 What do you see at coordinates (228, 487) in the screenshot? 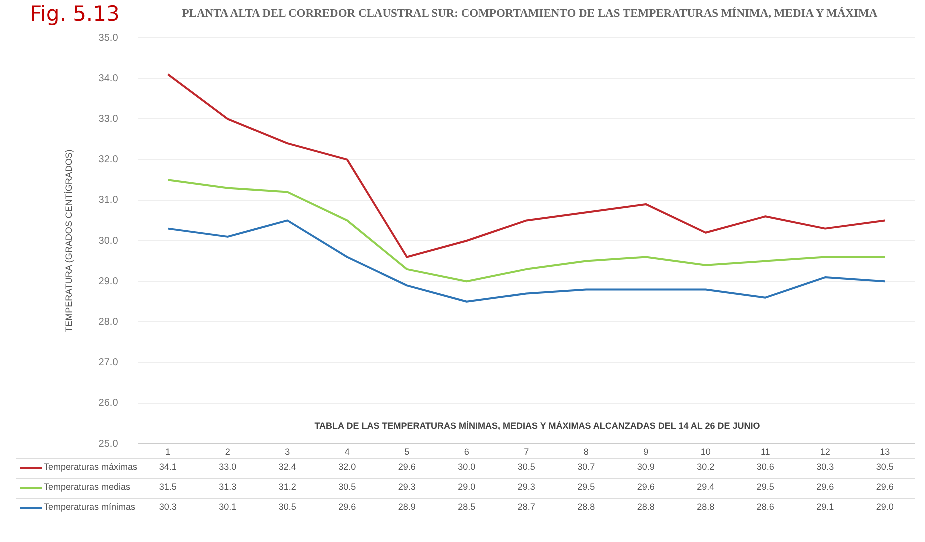
I see `data-label: 31.3` at bounding box center [228, 487].